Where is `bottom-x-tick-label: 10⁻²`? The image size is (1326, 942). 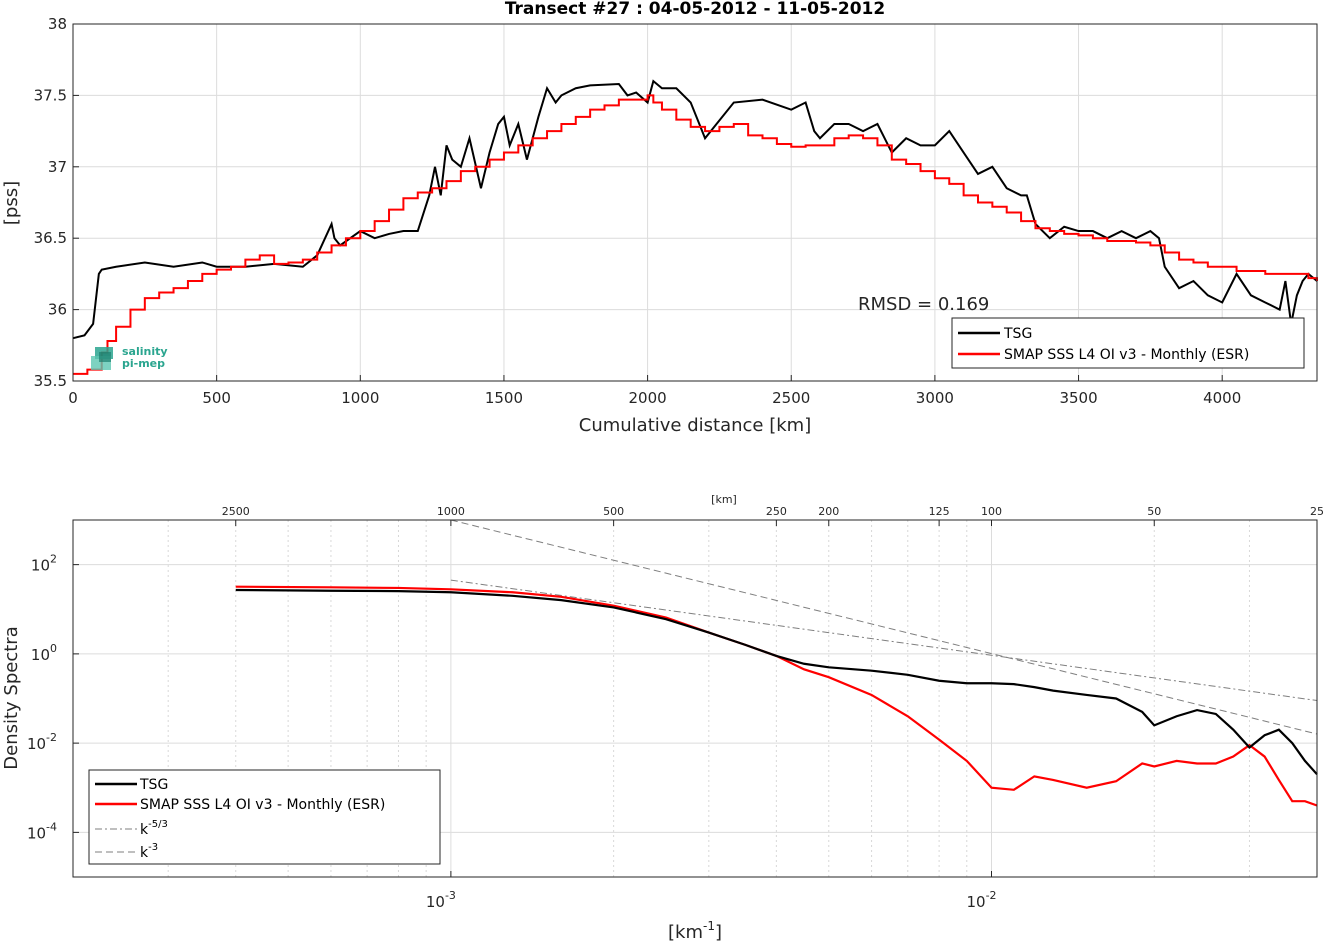 bottom-x-tick-label: 10⁻² is located at coordinates (981, 900).